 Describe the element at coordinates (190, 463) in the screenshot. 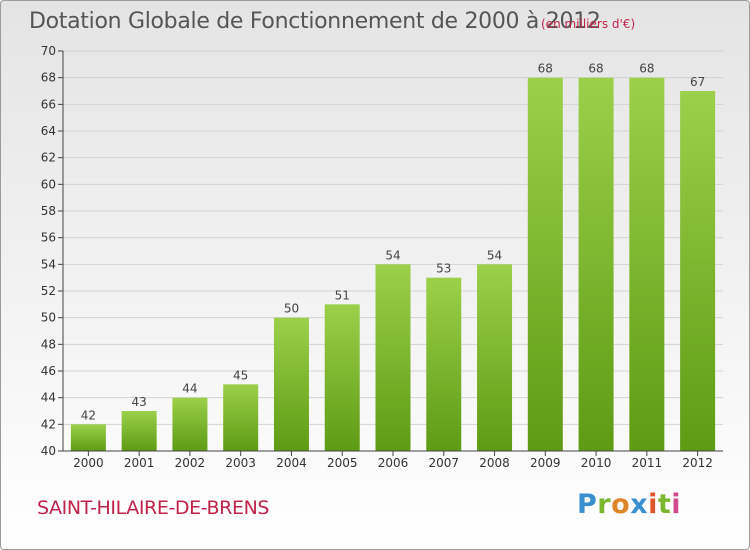

I see `x-tick-label: 2002` at that location.